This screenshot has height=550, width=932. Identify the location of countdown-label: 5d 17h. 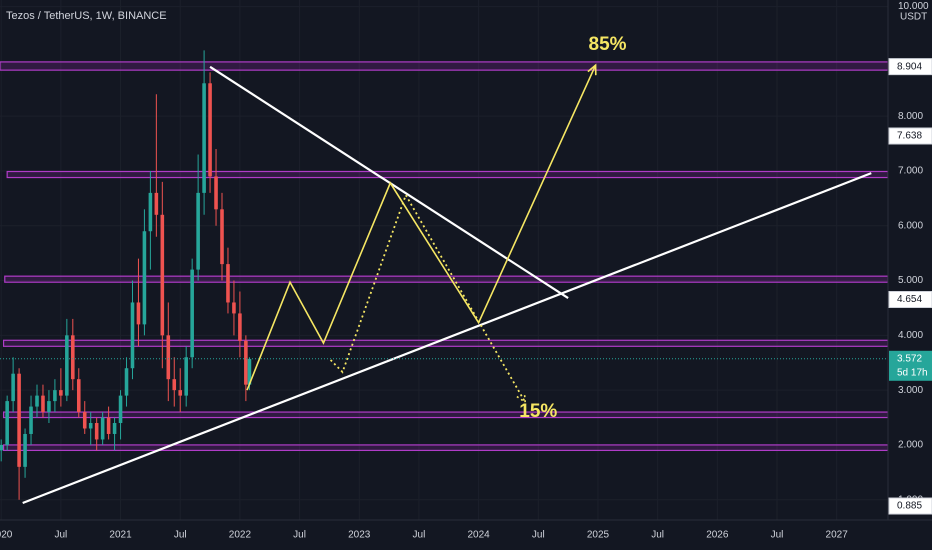
(912, 372).